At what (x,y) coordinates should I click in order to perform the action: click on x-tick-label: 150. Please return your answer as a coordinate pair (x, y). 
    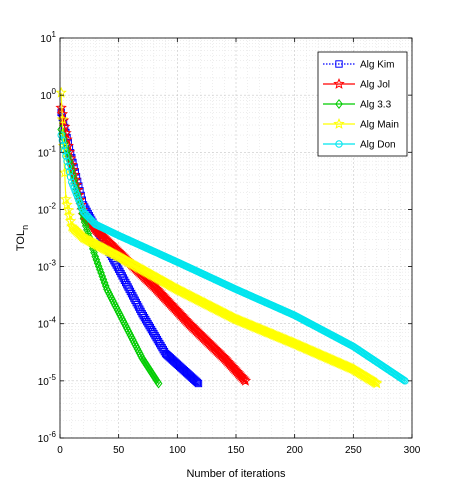
    Looking at the image, I should click on (236, 450).